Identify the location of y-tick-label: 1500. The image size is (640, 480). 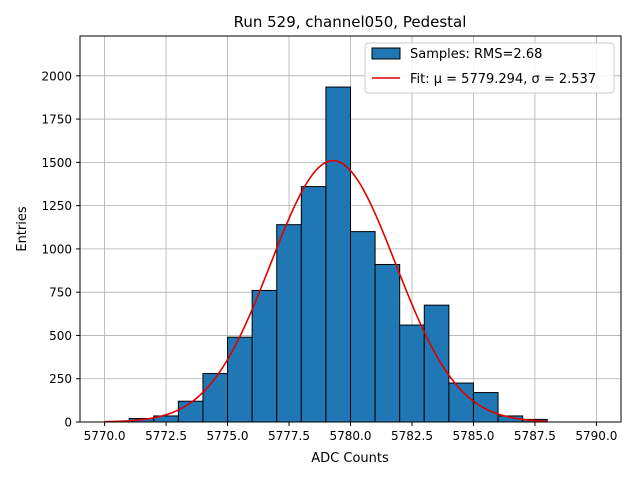
(56, 163).